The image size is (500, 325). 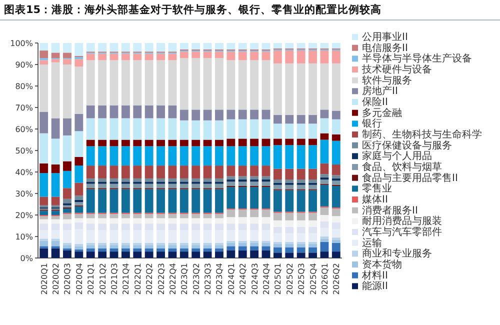 I want to click on x-tick-label: 2023Q2, so click(x=196, y=279).